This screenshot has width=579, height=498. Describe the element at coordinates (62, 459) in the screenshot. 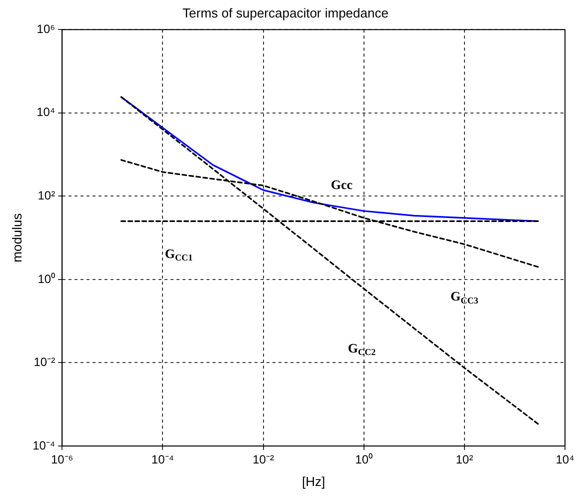

I see `x-tick-label: 10⁻⁶` at that location.